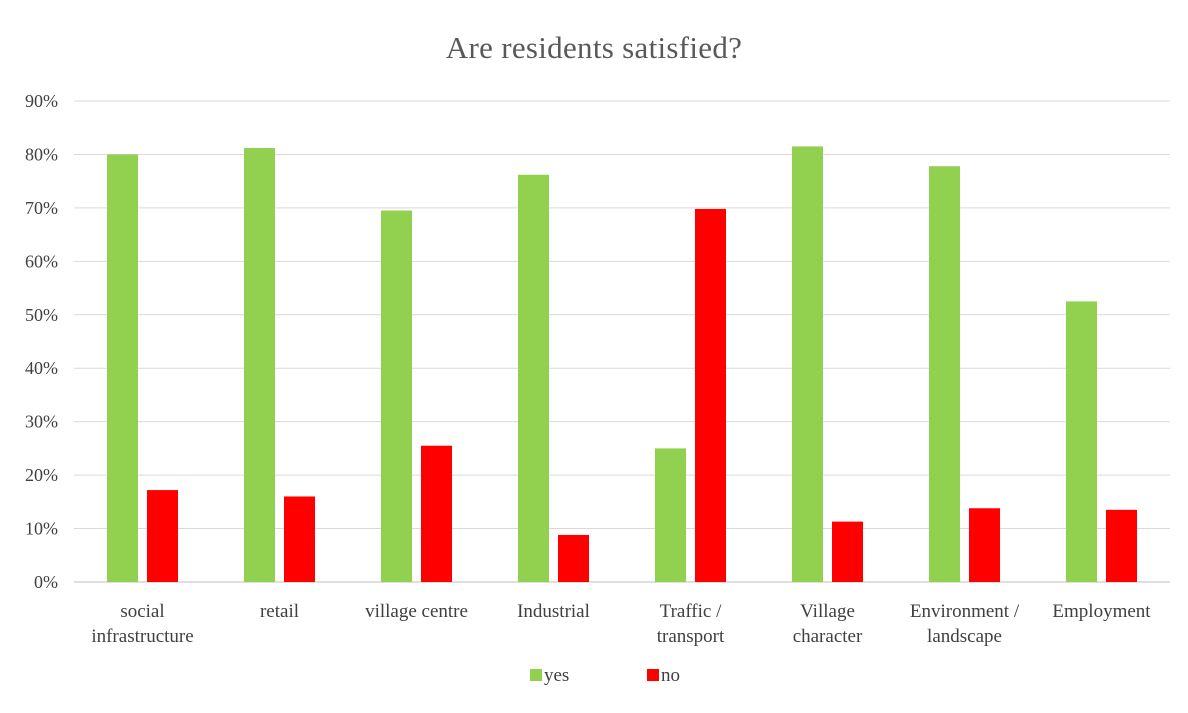  Describe the element at coordinates (605, 675) in the screenshot. I see `legend: yes no` at that location.